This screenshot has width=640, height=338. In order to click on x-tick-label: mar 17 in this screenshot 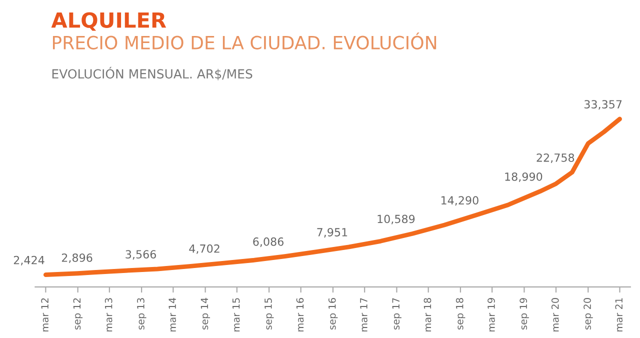, I will do `click(364, 315)`.